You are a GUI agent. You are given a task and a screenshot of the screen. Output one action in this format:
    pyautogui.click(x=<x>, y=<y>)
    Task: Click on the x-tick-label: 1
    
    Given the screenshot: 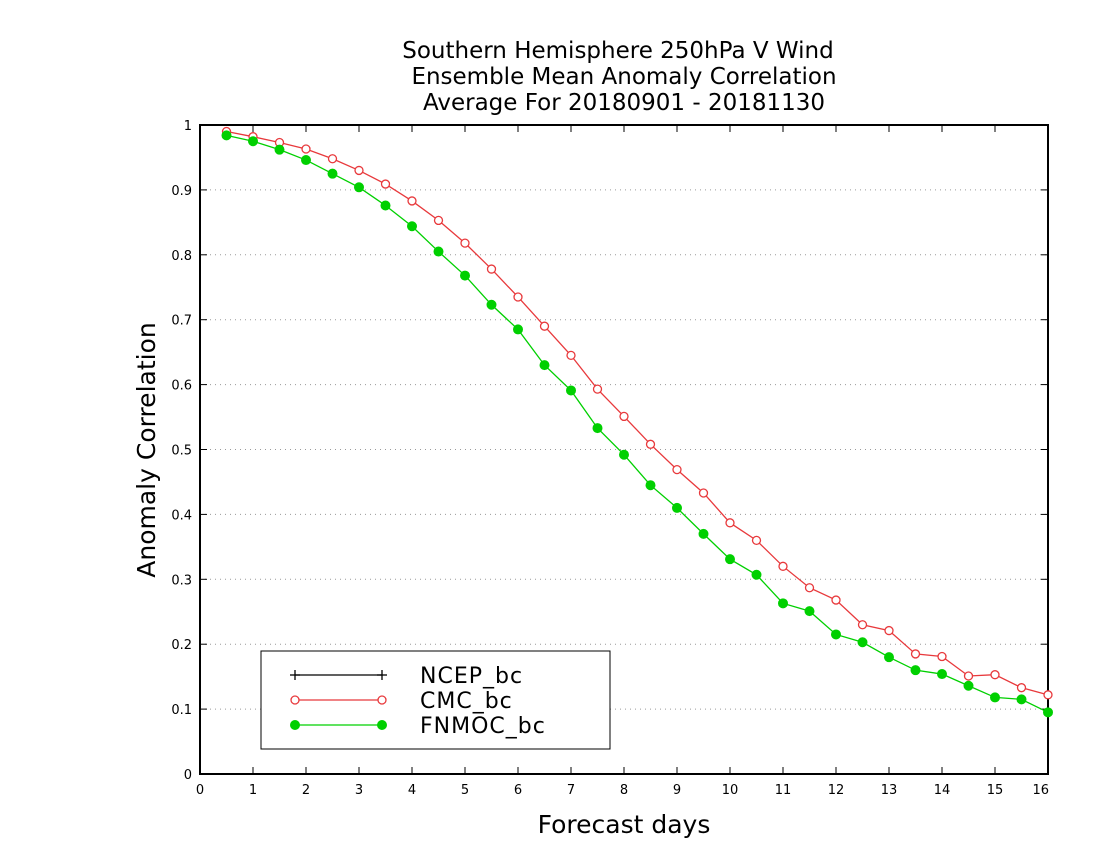 What is the action you would take?
    pyautogui.click(x=253, y=790)
    